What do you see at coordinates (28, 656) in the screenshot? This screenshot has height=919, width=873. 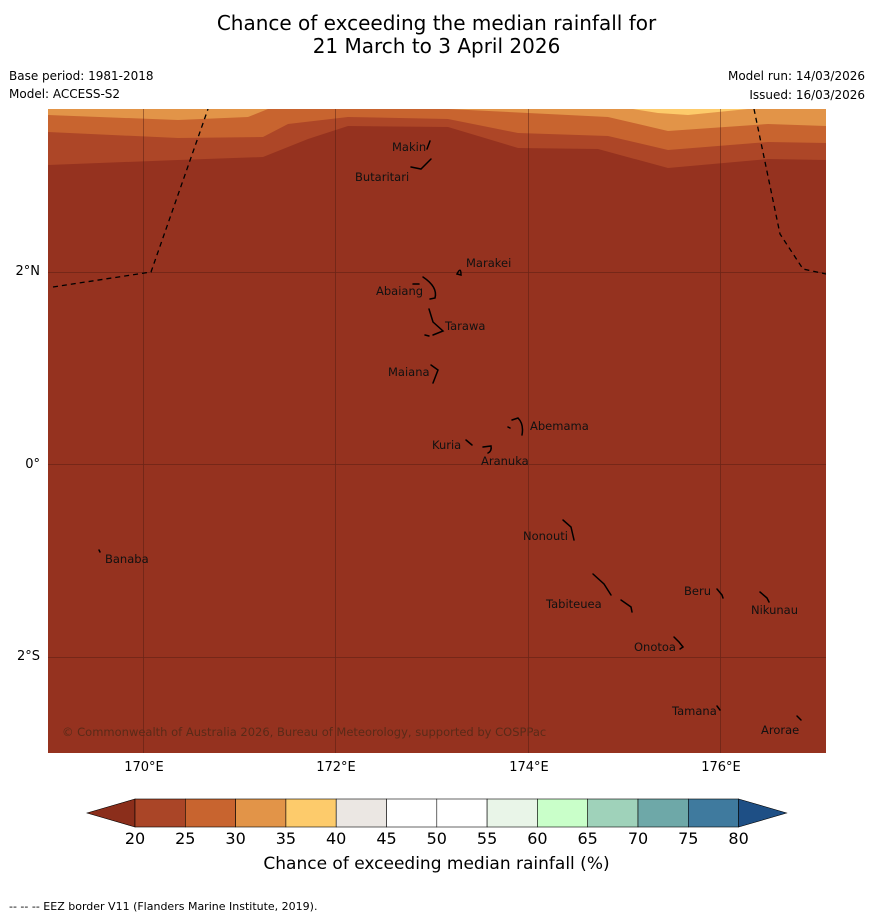 I see `y-tick-2s: 2°S` at bounding box center [28, 656].